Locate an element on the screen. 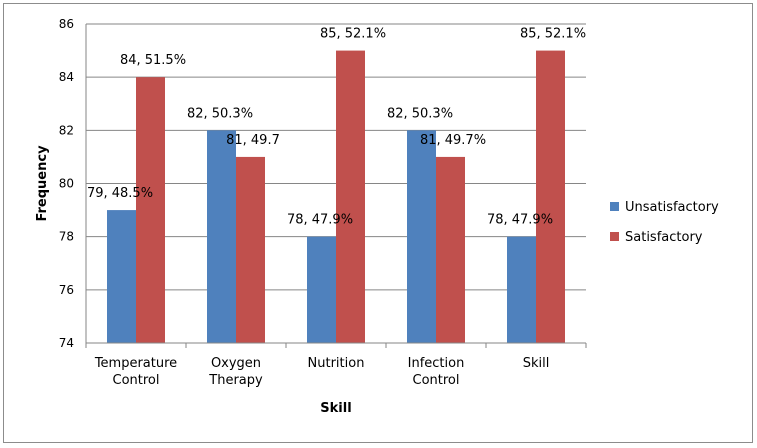  legend: Unsatisfactory Satisfactory is located at coordinates (664, 222).